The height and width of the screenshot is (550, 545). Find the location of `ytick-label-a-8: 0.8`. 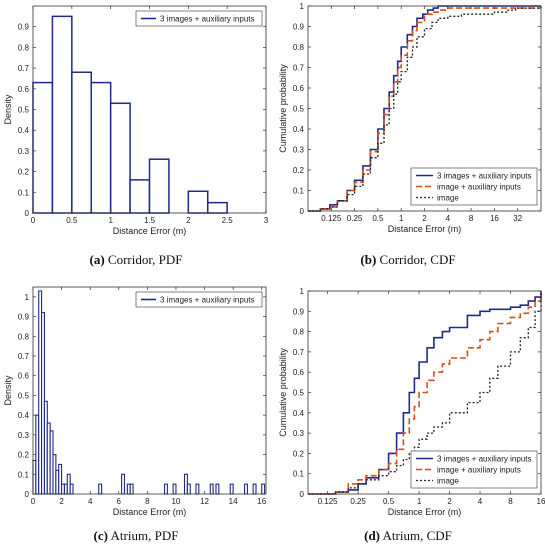

ytick-label-a-8: 0.8 is located at coordinates (24, 47).